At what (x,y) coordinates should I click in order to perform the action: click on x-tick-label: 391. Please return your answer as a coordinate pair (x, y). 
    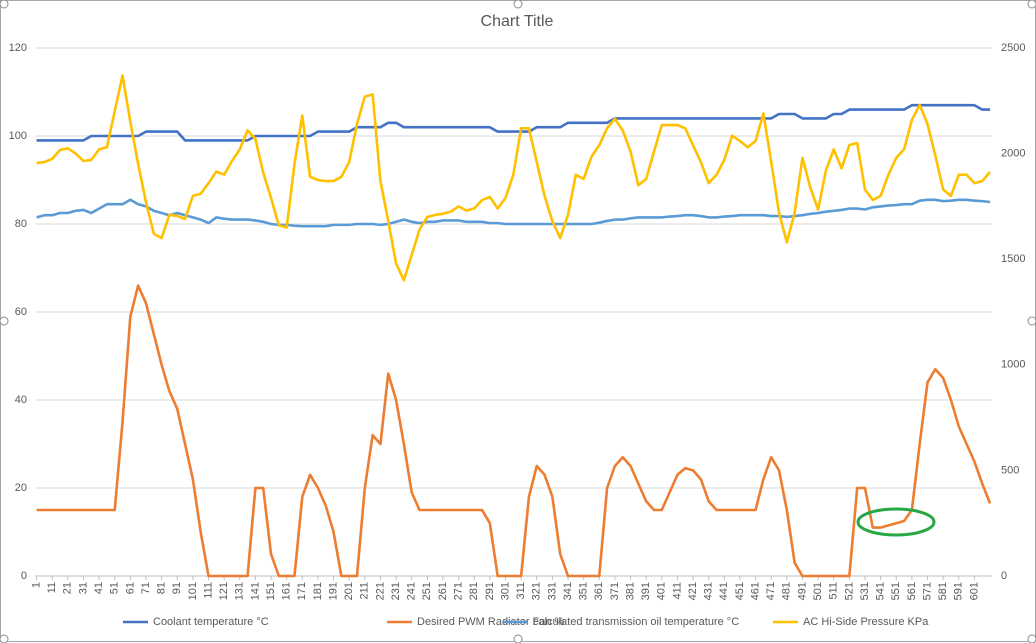
    Looking at the image, I should click on (646, 591).